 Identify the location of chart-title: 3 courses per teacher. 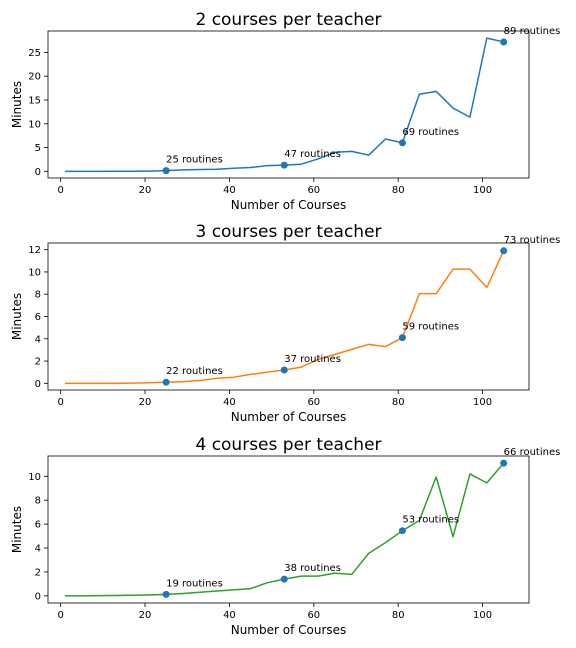
(288, 232).